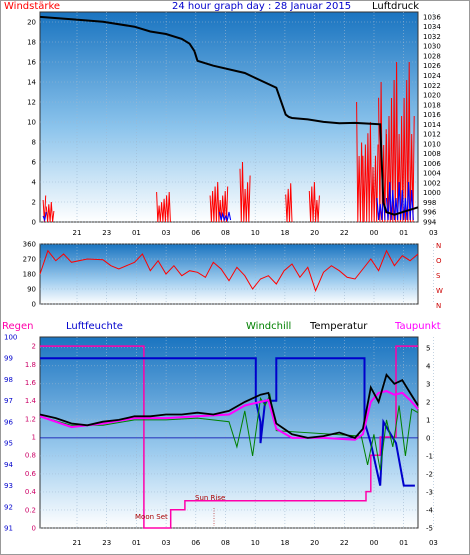 The height and width of the screenshot is (555, 470). What do you see at coordinates (339, 326) in the screenshot?
I see `legend-temperature: Temperatur` at bounding box center [339, 326].